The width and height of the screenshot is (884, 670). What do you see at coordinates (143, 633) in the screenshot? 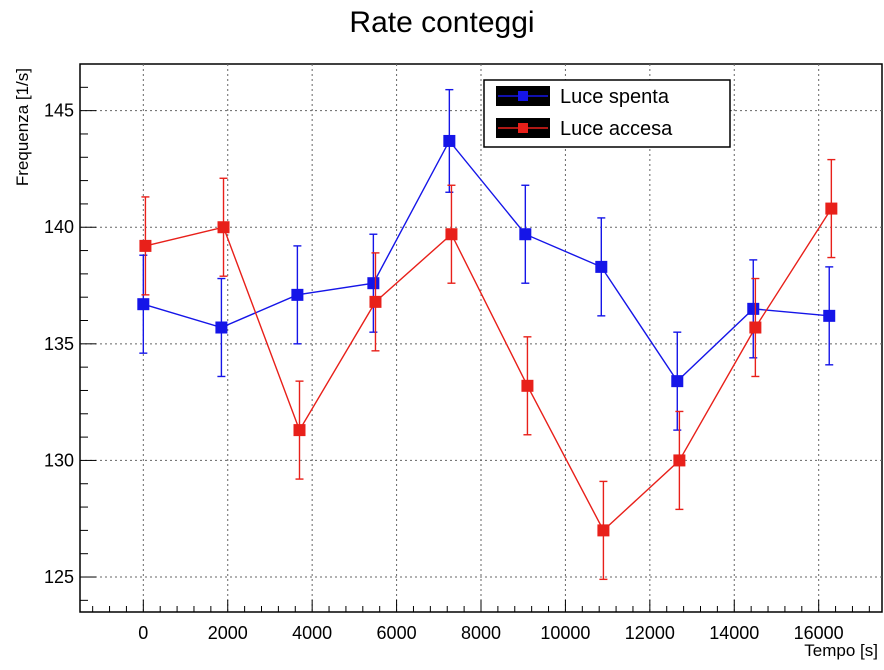
I see `x-tick-label: 0` at bounding box center [143, 633].